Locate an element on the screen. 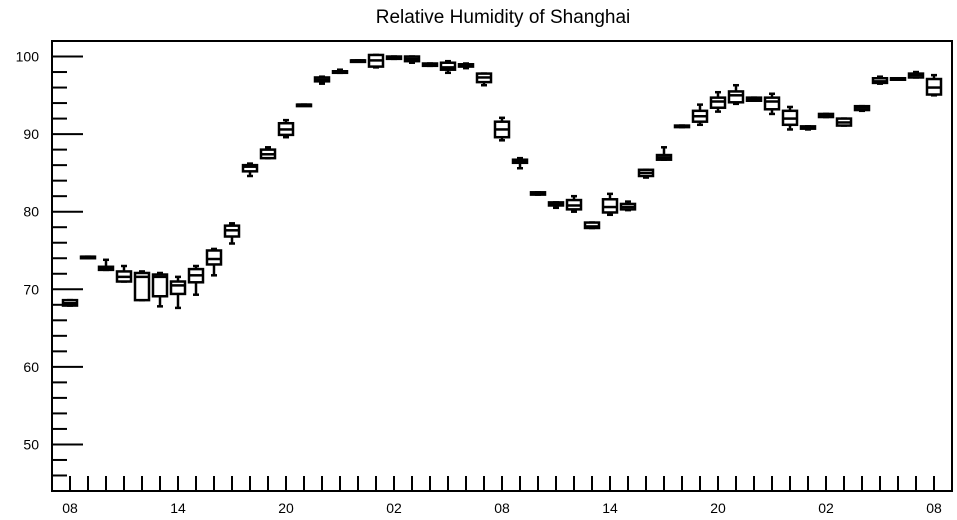  y-tick-label: 50 is located at coordinates (31, 444).